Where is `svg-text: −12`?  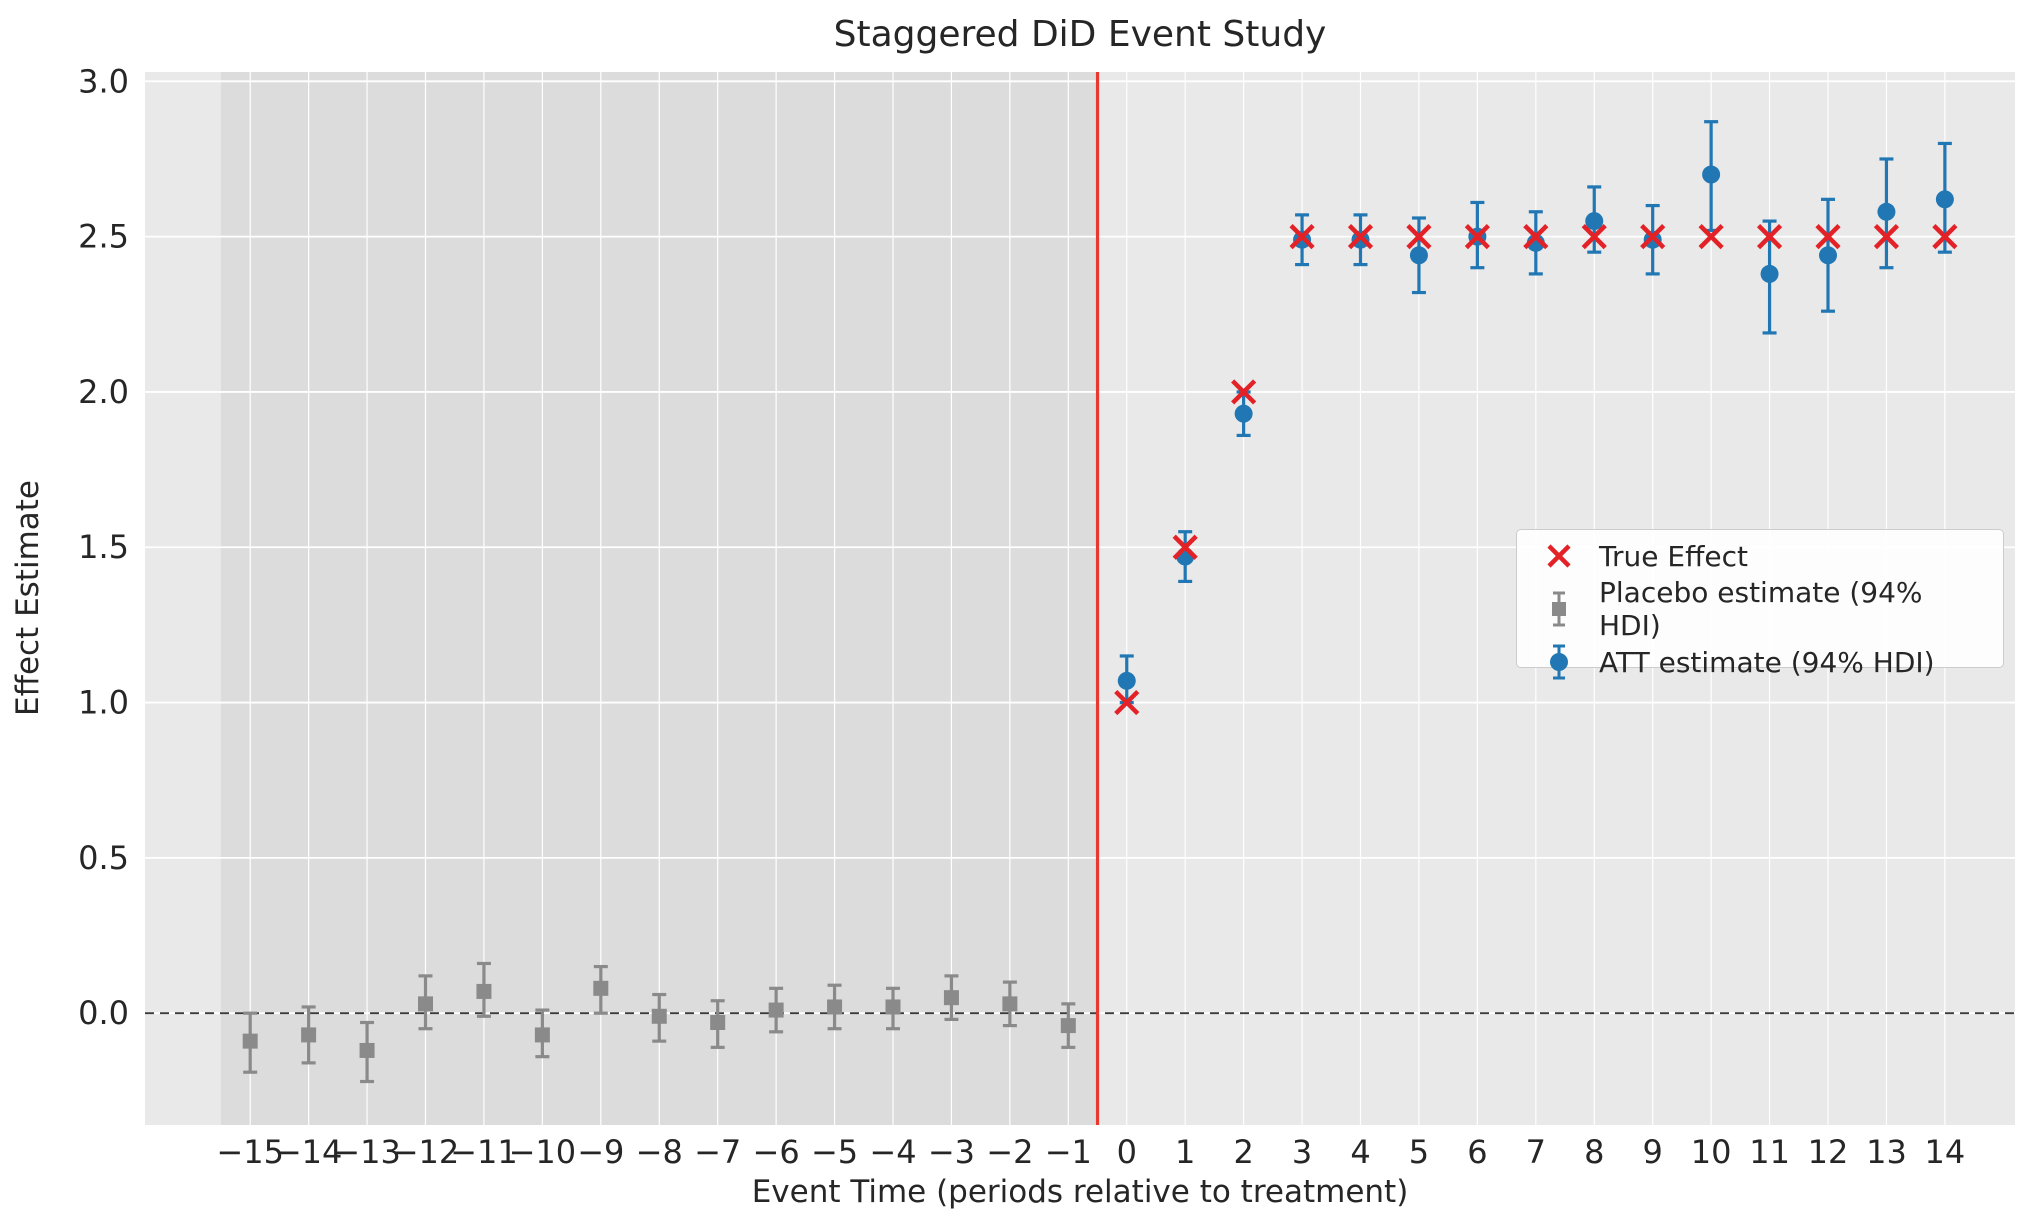 svg-text: −12 is located at coordinates (426, 1152).